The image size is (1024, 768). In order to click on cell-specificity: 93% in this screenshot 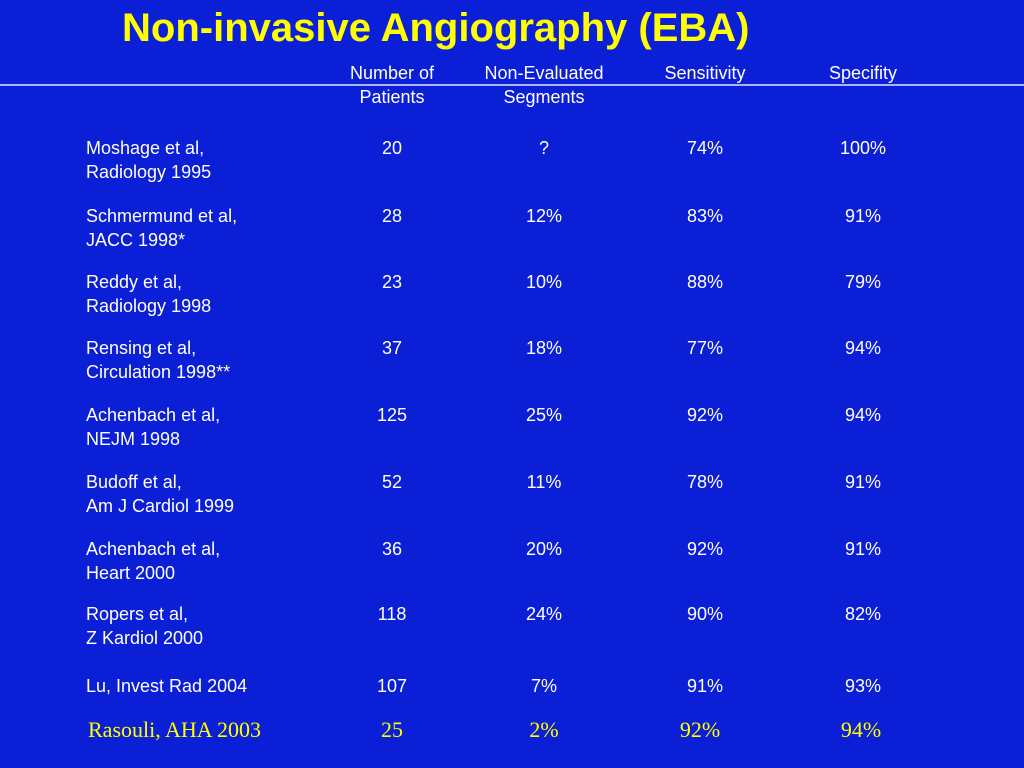, I will do `click(863, 686)`.